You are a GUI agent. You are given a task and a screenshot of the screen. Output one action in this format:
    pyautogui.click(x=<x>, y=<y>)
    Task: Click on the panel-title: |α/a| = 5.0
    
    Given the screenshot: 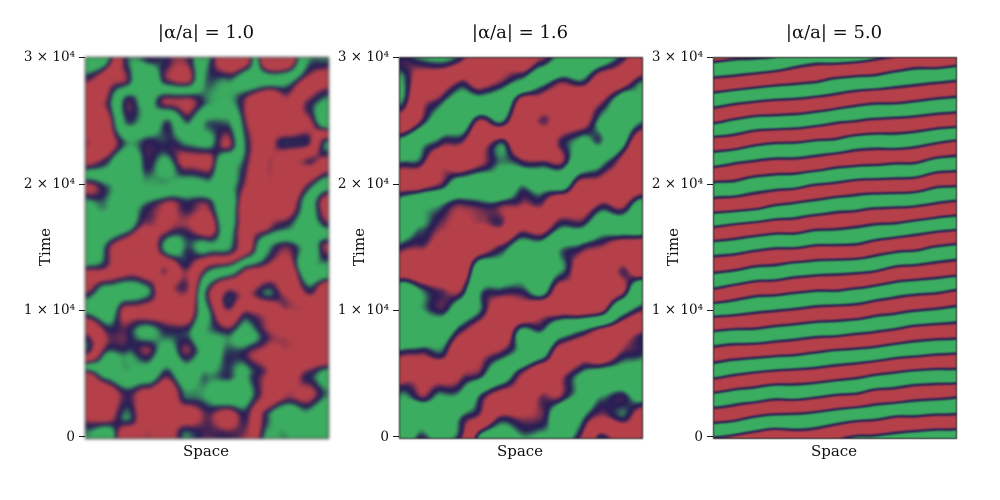 What is the action you would take?
    pyautogui.click(x=834, y=32)
    